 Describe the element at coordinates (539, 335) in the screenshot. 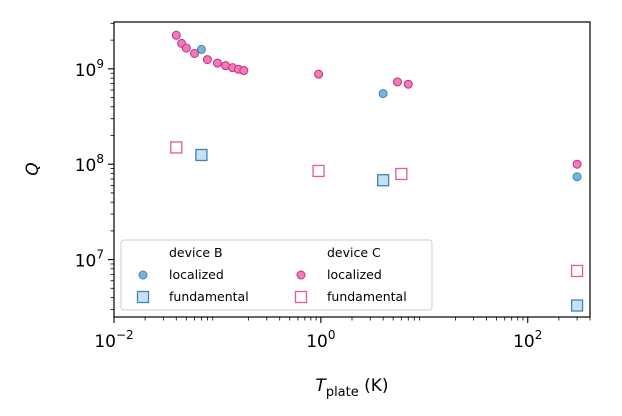

I see `x-tick-exp-2: 2` at that location.